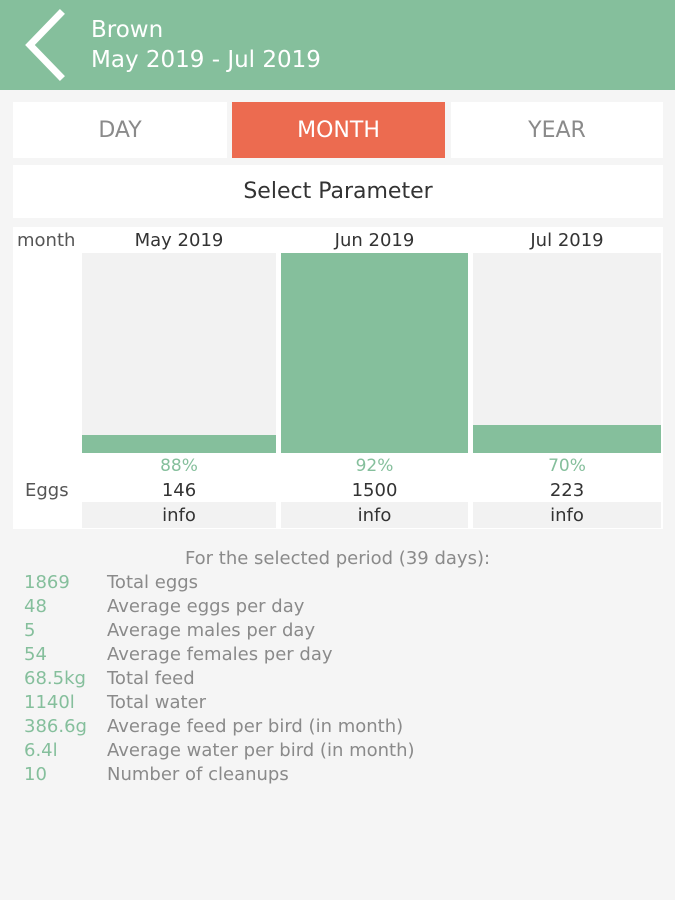 This screenshot has height=900, width=675. What do you see at coordinates (374, 466) in the screenshot?
I see `column-percent: 92%` at bounding box center [374, 466].